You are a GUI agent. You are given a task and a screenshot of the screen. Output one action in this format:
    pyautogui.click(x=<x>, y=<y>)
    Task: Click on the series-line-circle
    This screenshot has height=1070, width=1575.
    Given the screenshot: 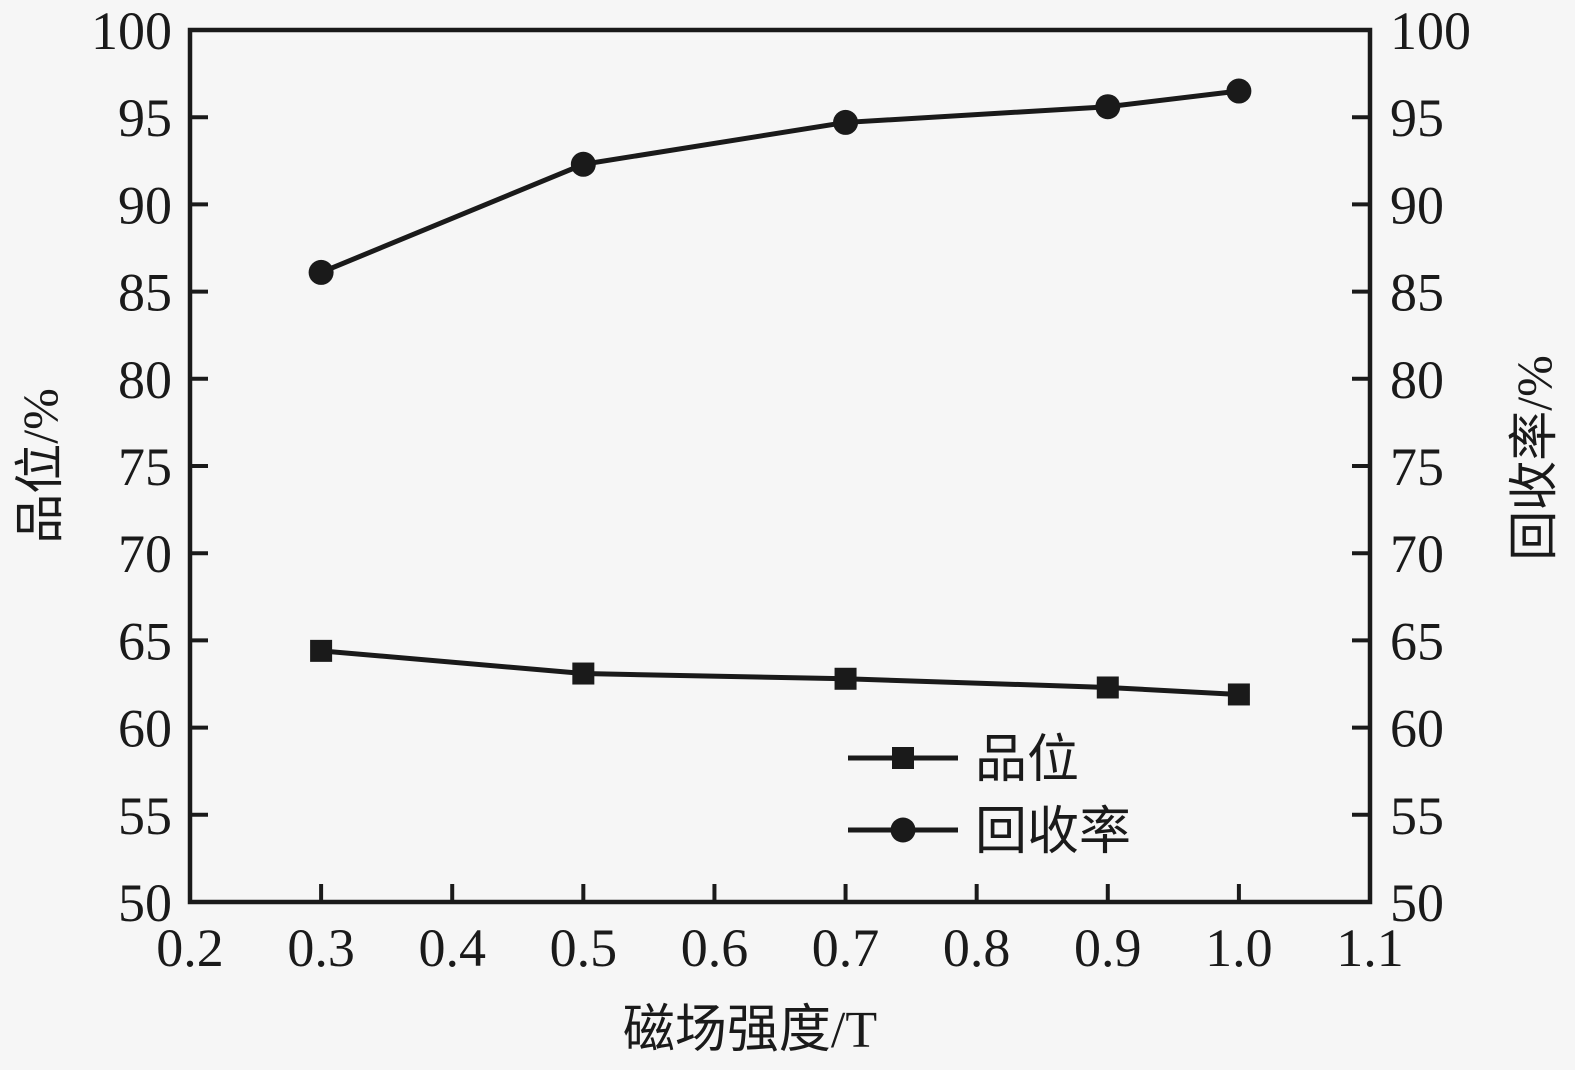 What is the action you would take?
    pyautogui.click(x=780, y=181)
    